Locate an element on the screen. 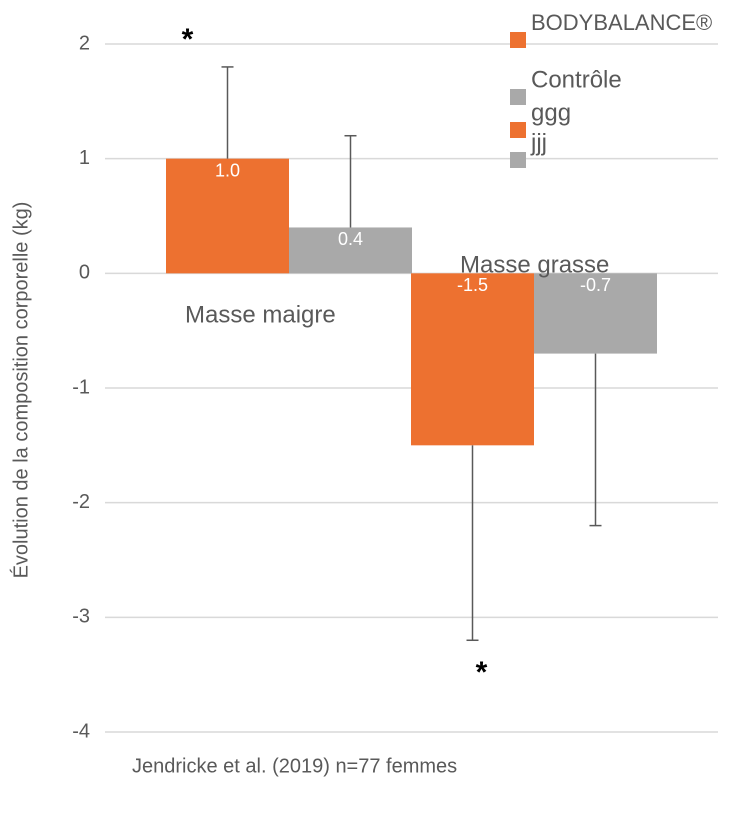  y-tick-label: 1 is located at coordinates (84, 158).